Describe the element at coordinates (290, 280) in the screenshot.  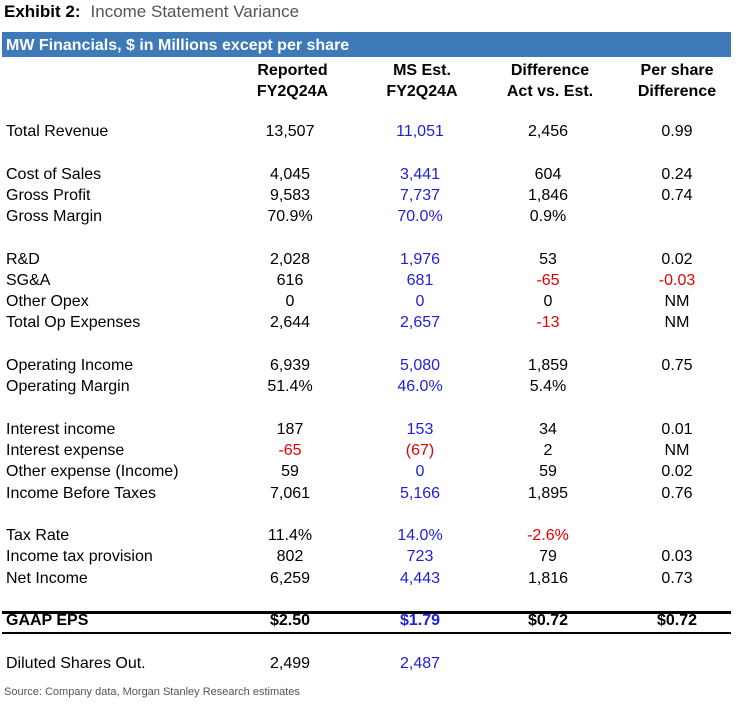
I see `cell-reported: 616` at that location.